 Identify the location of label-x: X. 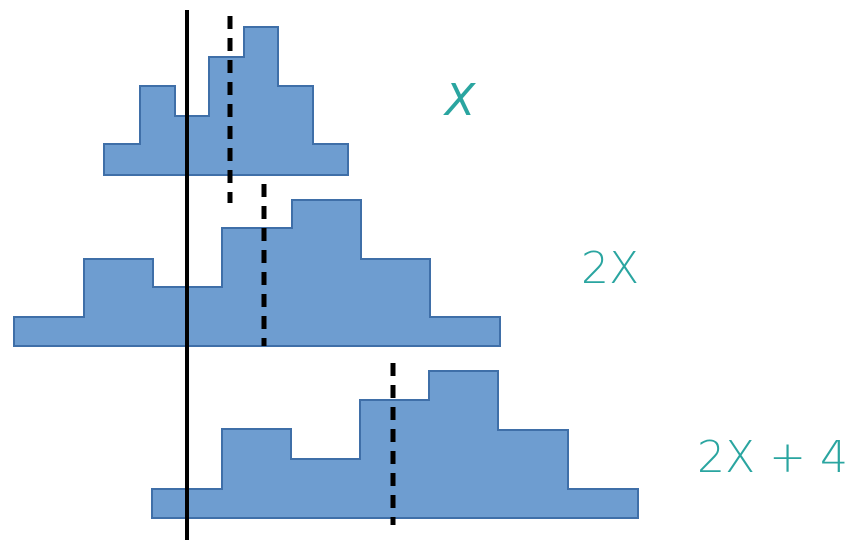
(459, 100).